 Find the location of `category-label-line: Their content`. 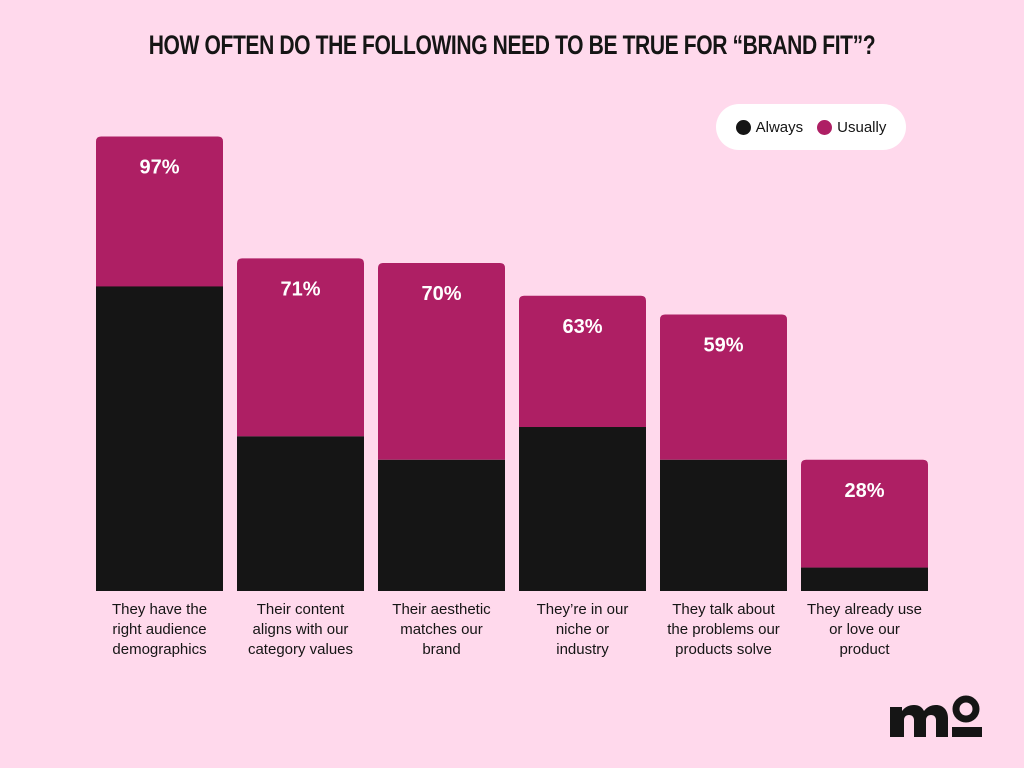

category-label-line: Their content is located at coordinates (300, 609).